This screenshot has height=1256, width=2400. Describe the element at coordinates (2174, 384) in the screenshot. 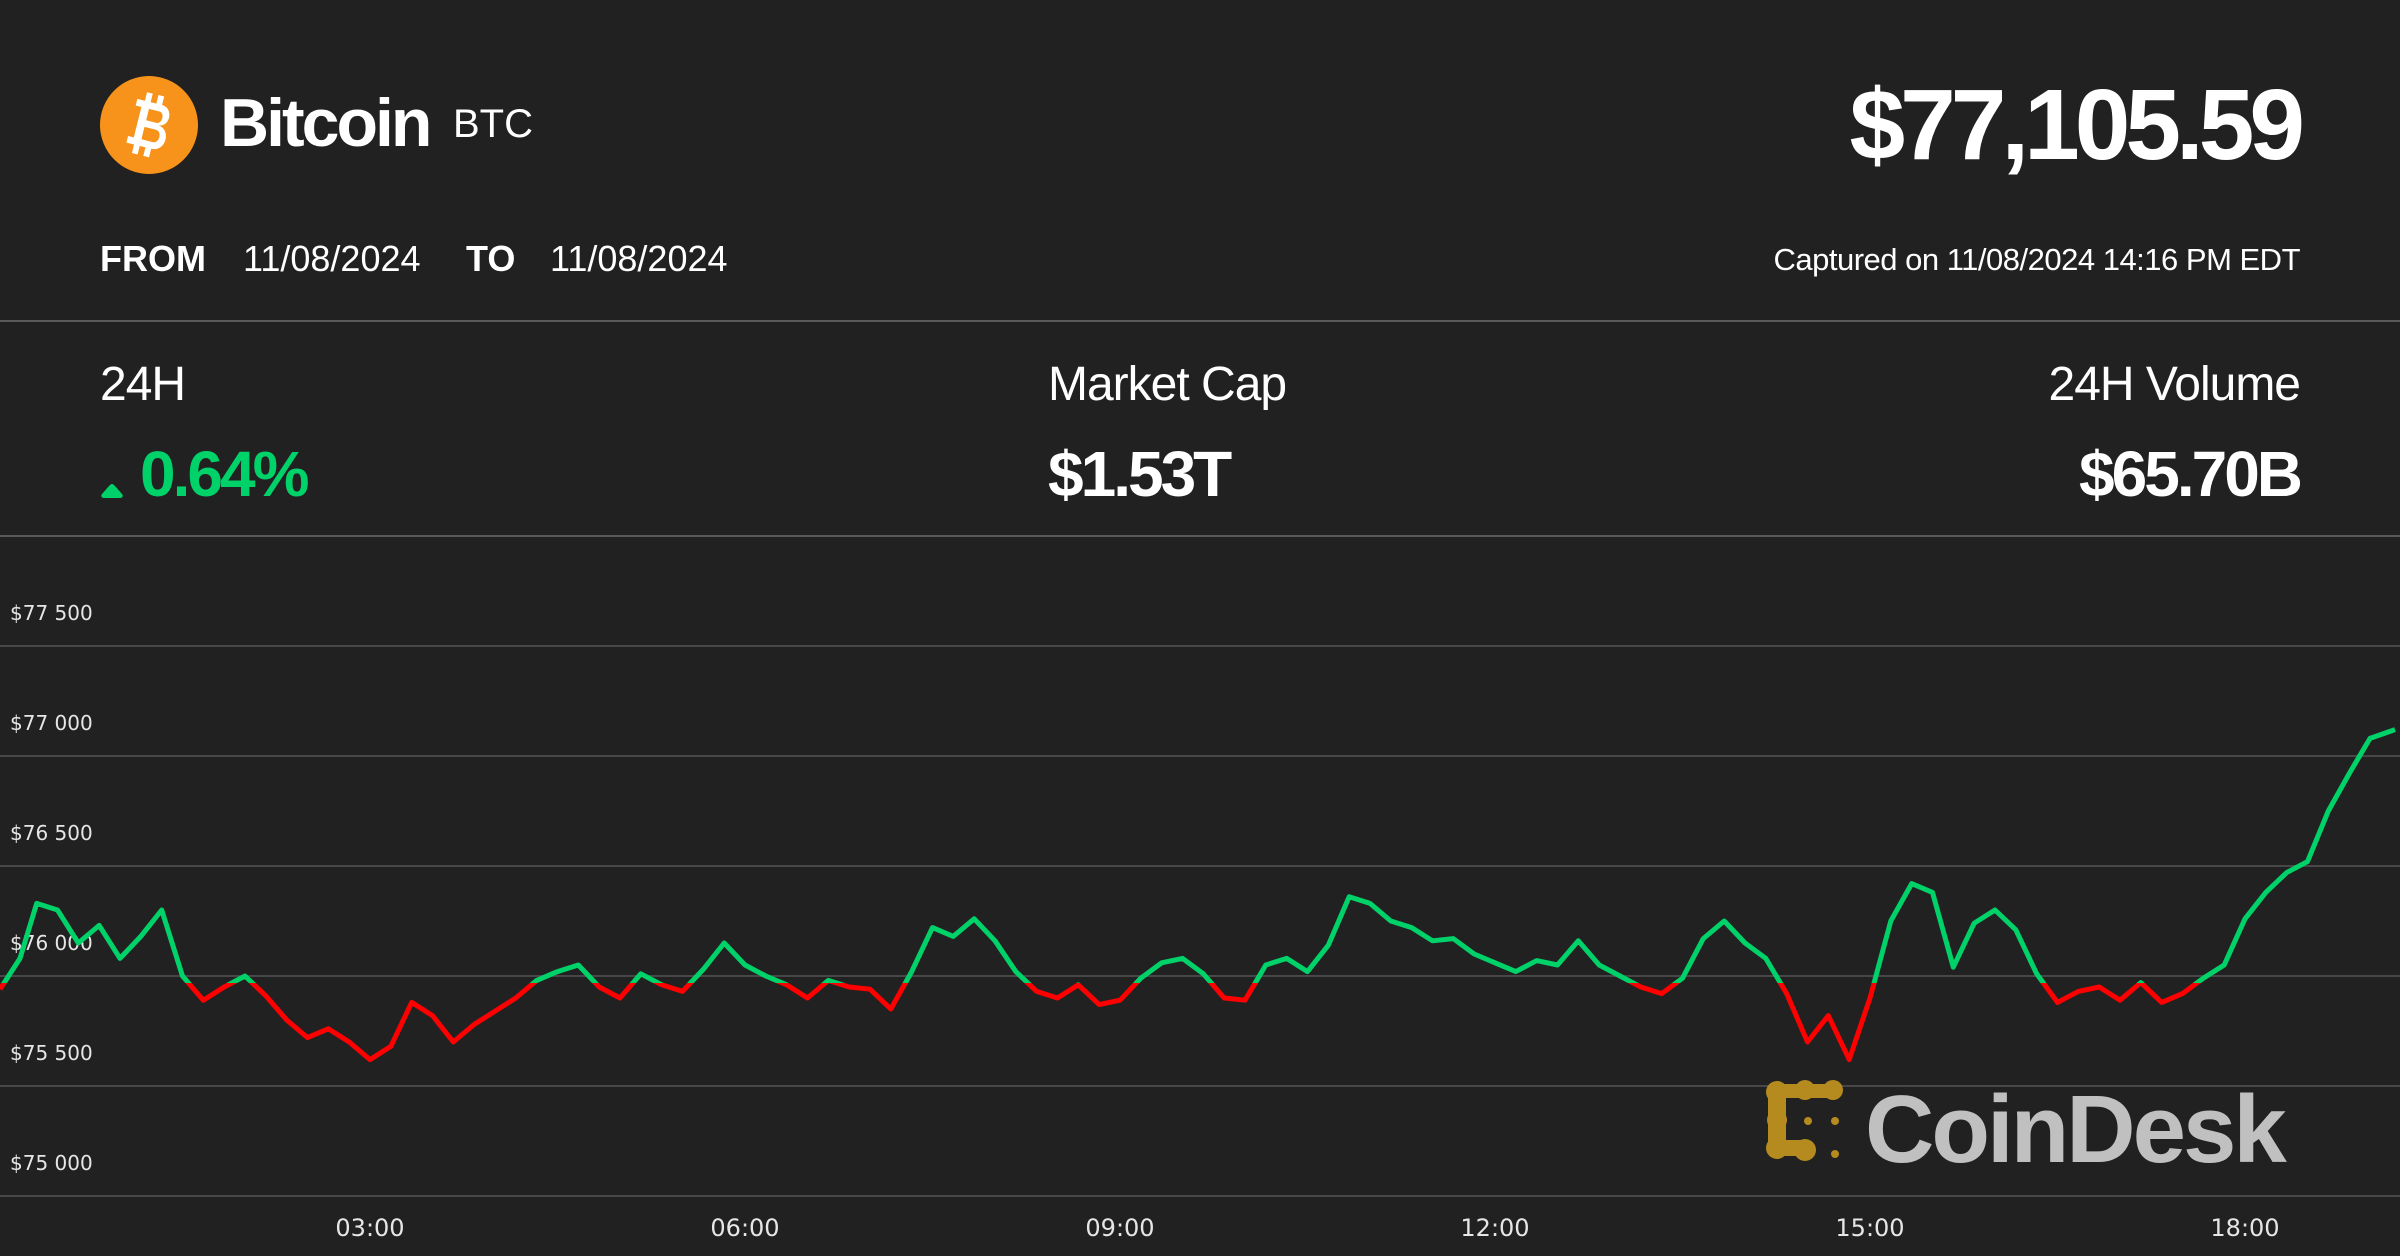

I see `volume-24h-label: 24H Volume` at that location.